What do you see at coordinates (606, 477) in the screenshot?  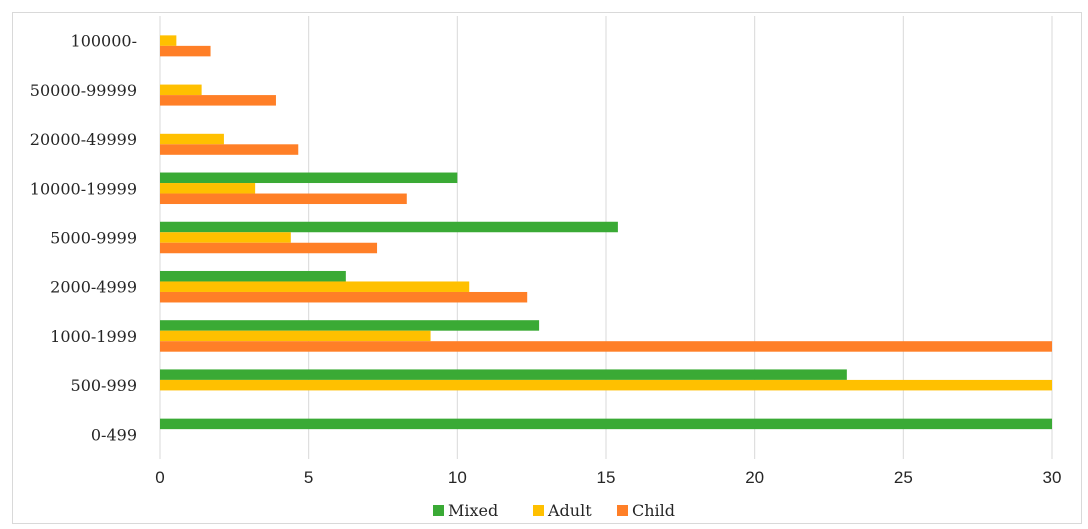 I see `x-tick-label: 15` at bounding box center [606, 477].